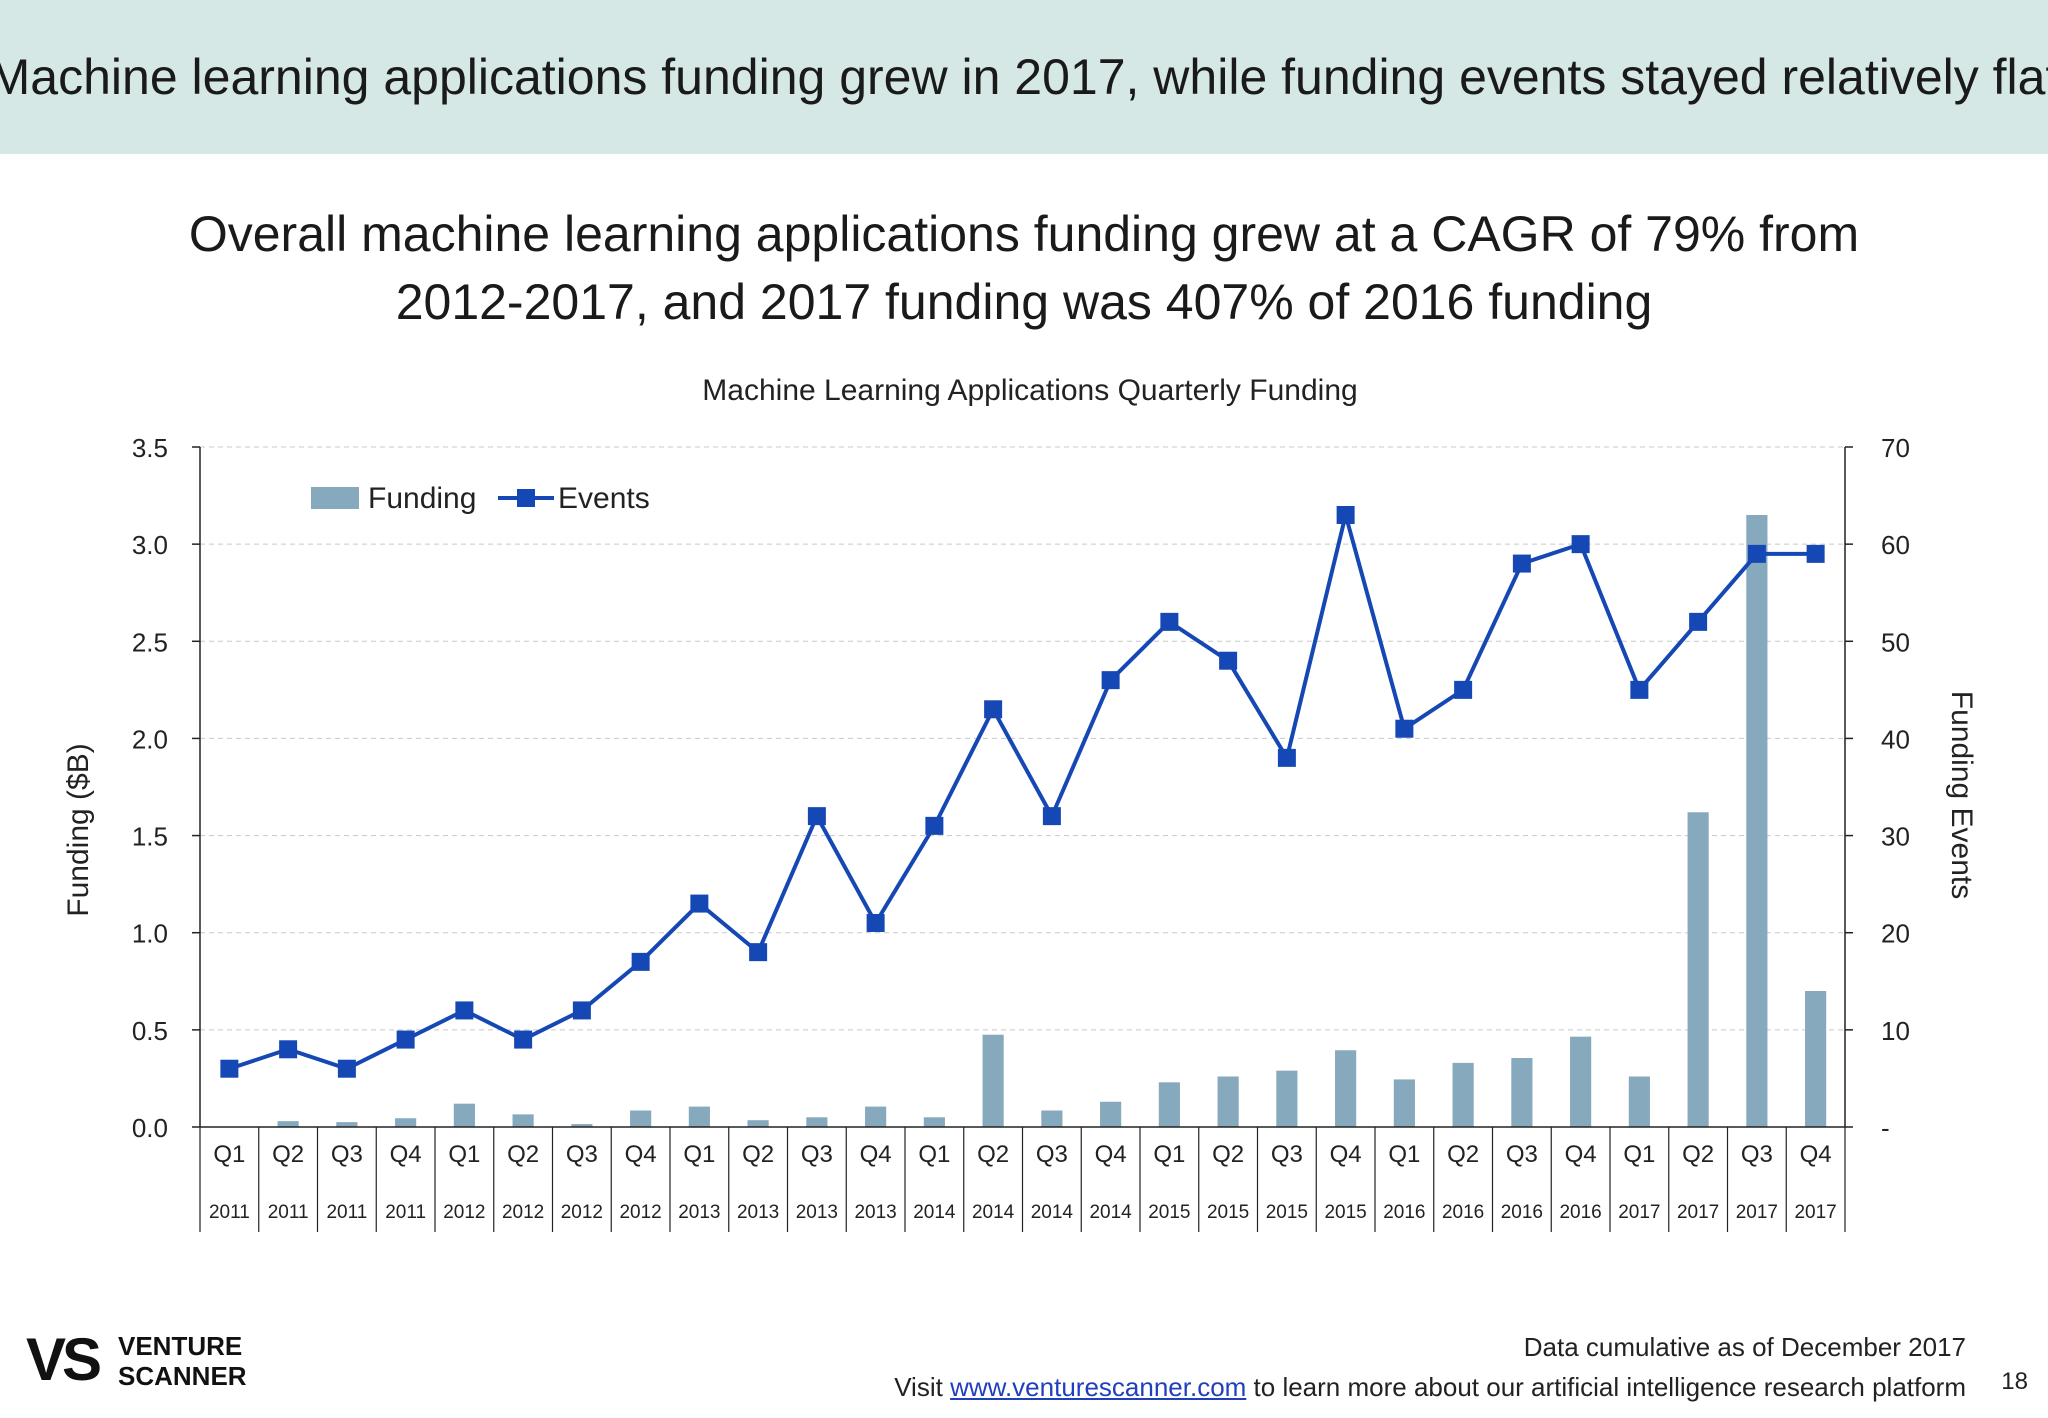 The image size is (2048, 1418). What do you see at coordinates (1885, 1128) in the screenshot?
I see `y2-tick-label: -` at bounding box center [1885, 1128].